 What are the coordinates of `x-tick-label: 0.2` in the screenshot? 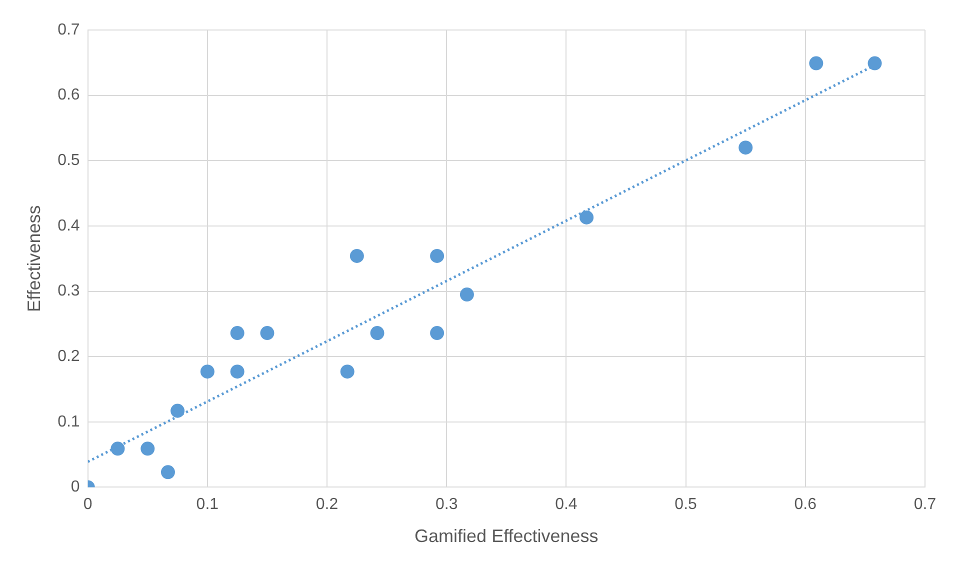 It's located at (327, 505).